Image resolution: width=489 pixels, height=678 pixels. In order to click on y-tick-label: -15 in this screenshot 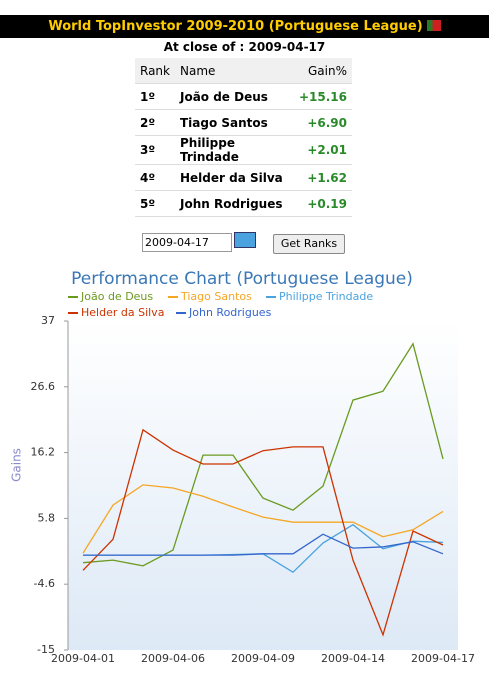, I will do `click(46, 649)`.